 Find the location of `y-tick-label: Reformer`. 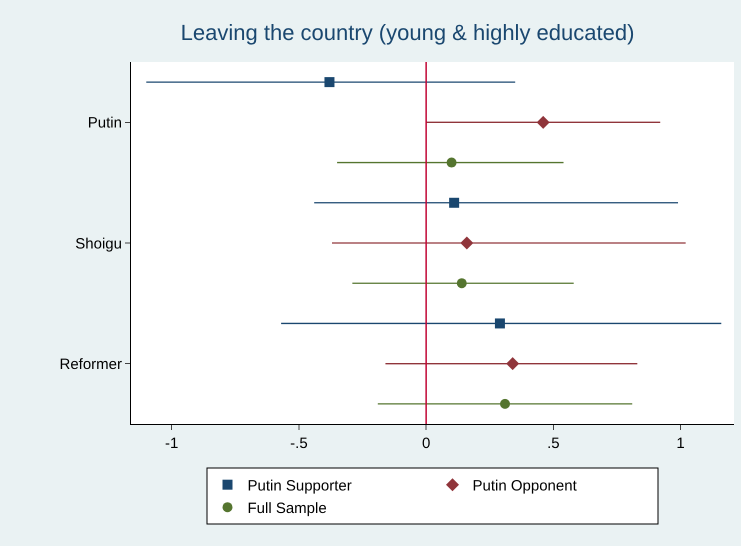

y-tick-label: Reformer is located at coordinates (90, 364).